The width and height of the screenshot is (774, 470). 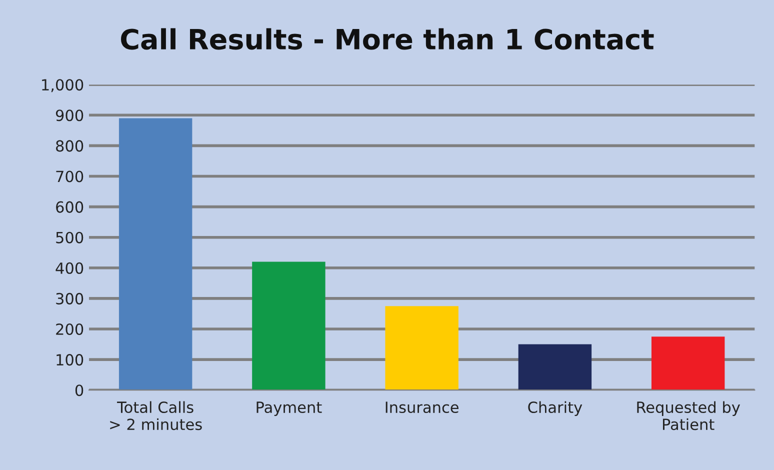 What do you see at coordinates (422, 408) in the screenshot?
I see `x-tick-label: Insurance` at bounding box center [422, 408].